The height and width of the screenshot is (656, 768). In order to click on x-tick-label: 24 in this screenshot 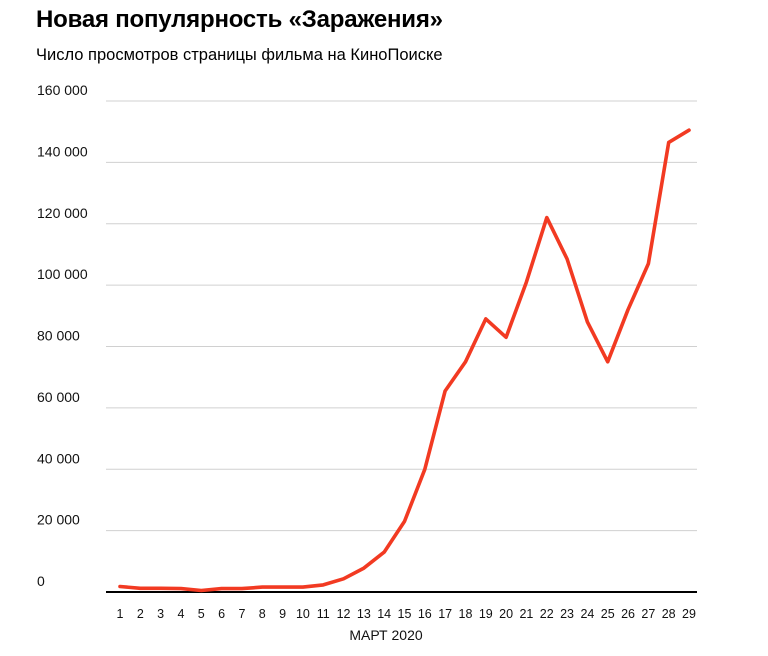, I will do `click(587, 614)`.